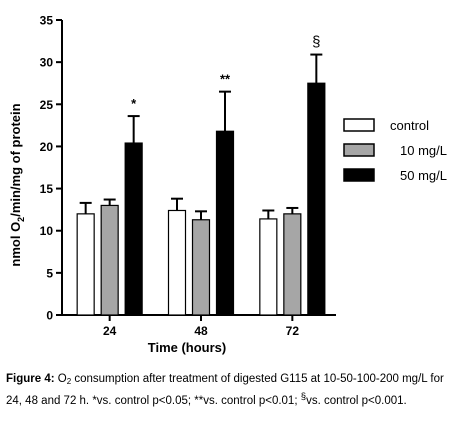  Describe the element at coordinates (395, 150) in the screenshot. I see `legend: control 10 mg/L 50 mg/L` at that location.